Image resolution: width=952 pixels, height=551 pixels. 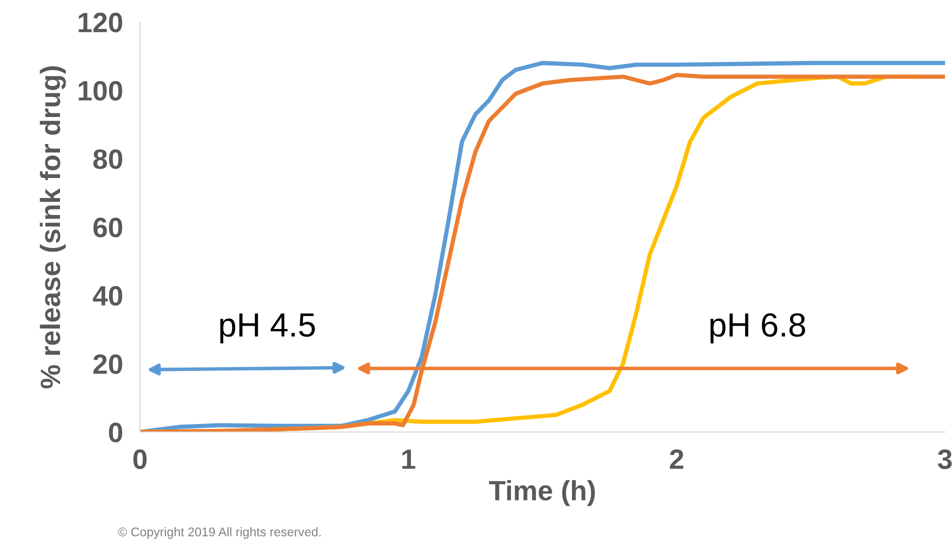 What do you see at coordinates (409, 459) in the screenshot?
I see `x-tick-label: 1` at bounding box center [409, 459].